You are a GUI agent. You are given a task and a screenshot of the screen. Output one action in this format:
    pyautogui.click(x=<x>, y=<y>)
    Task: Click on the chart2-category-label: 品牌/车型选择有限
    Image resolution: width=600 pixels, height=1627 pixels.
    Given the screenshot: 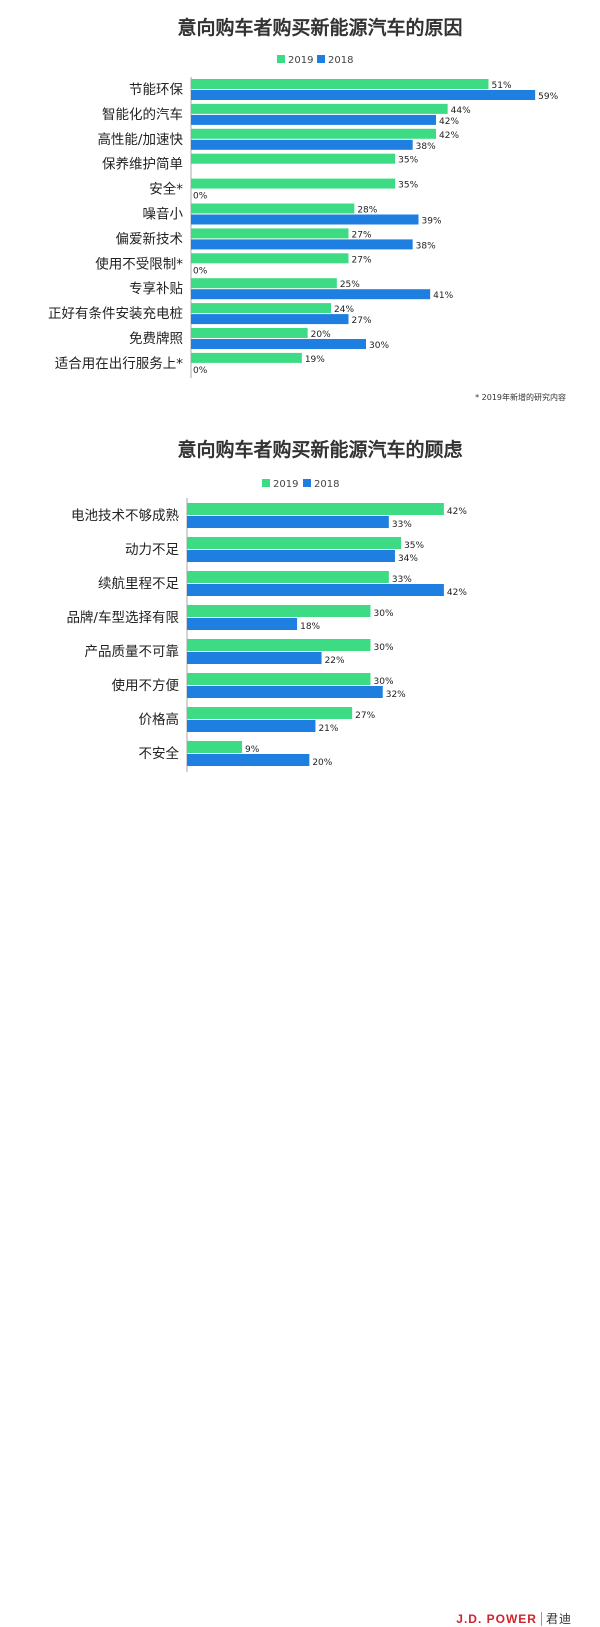 What is the action you would take?
    pyautogui.click(x=122, y=617)
    